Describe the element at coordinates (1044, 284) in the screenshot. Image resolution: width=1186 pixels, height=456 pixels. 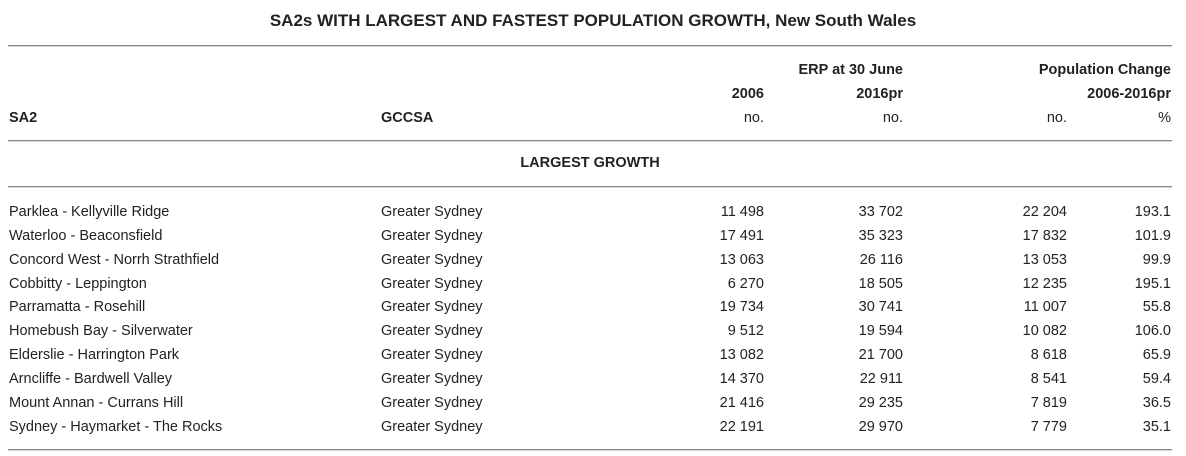
I see `cell-change-no: 12 235` at that location.